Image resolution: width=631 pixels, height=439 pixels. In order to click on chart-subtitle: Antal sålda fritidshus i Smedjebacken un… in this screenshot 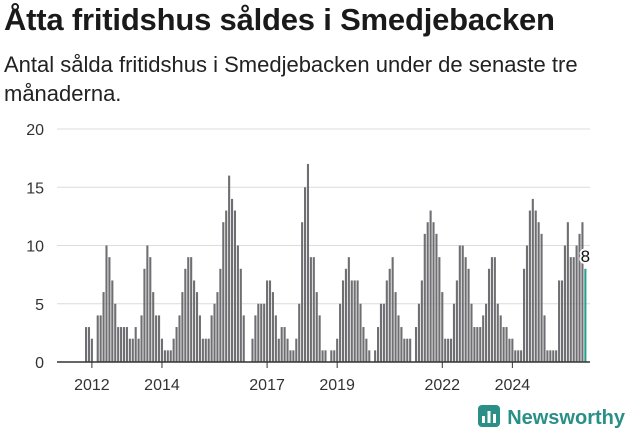, I will do `click(291, 79)`.